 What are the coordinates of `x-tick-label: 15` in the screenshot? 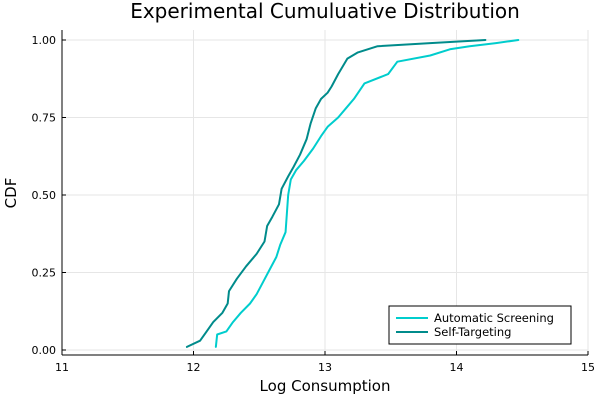 It's located at (588, 367).